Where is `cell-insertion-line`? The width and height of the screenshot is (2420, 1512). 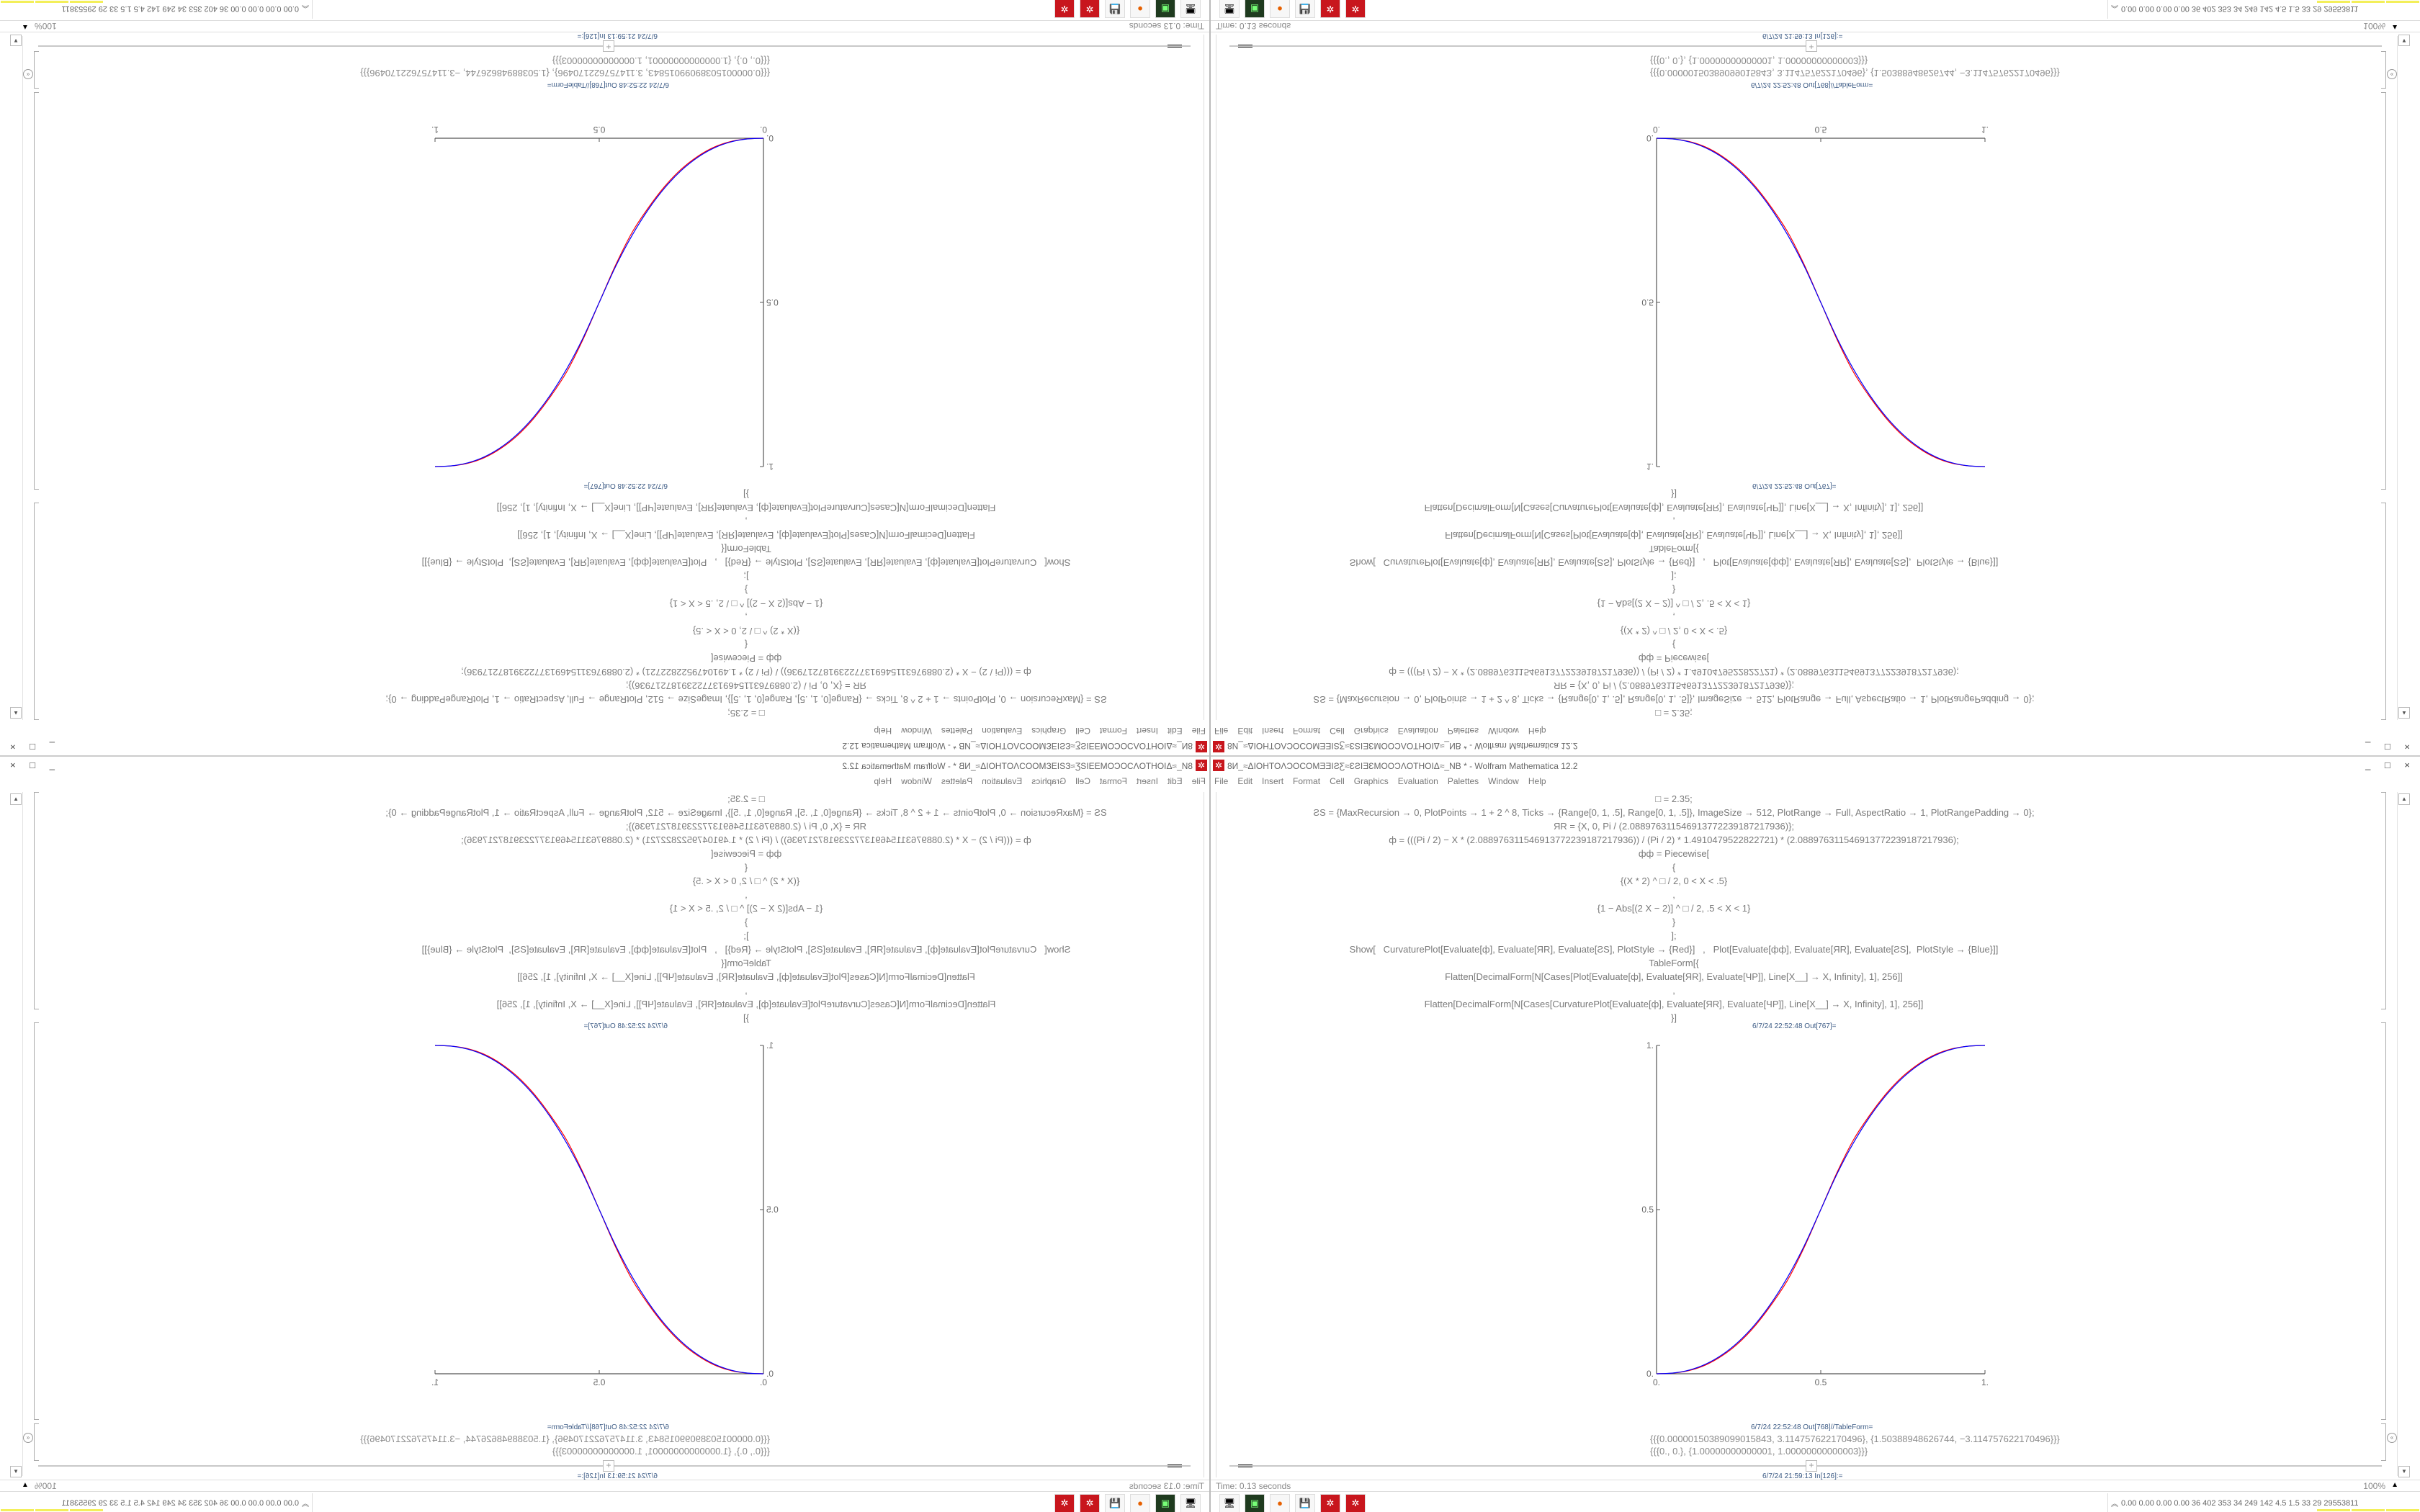
cell-insertion-line is located at coordinates (614, 46).